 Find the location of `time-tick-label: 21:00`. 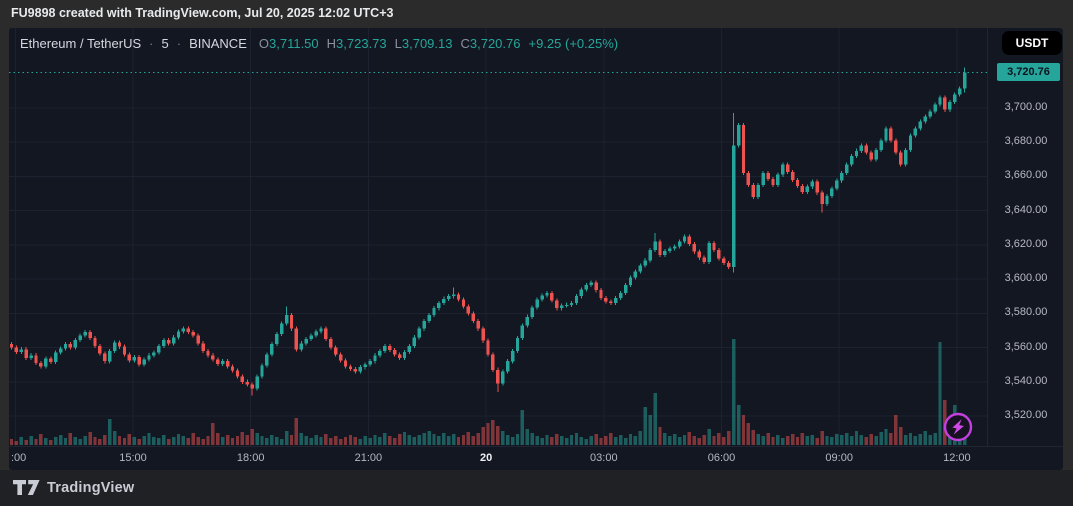

time-tick-label: 21:00 is located at coordinates (368, 458).